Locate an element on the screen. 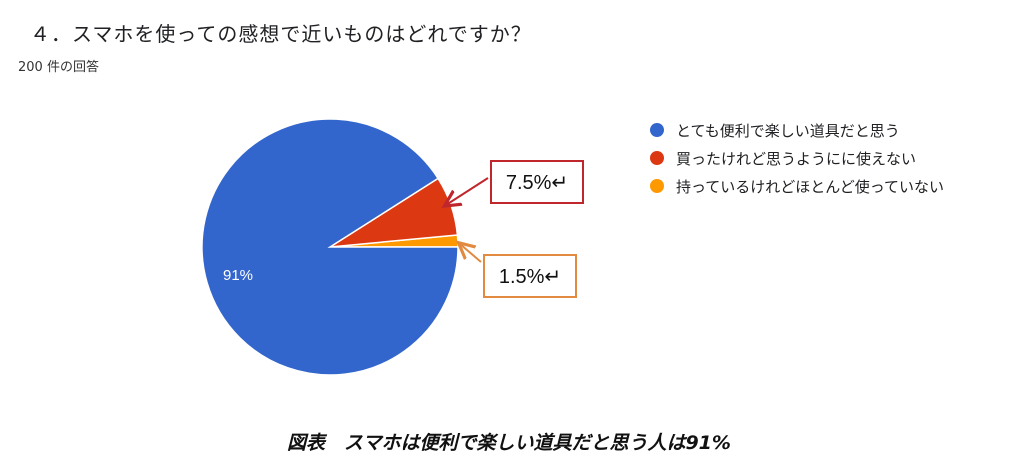  figure-caption: 図表 スマホは便利で楽しい道具だと思う人は91% is located at coordinates (509, 443).